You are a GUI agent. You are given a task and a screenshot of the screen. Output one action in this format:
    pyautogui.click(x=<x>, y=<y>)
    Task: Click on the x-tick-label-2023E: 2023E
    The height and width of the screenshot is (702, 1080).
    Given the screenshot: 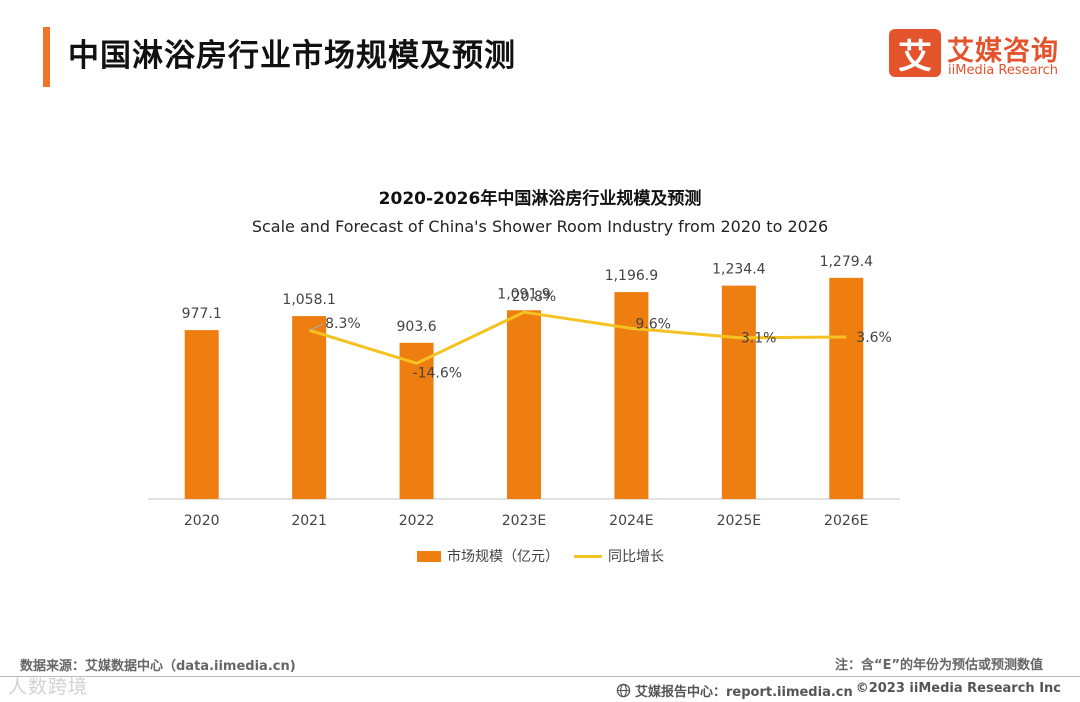 What is the action you would take?
    pyautogui.click(x=524, y=521)
    